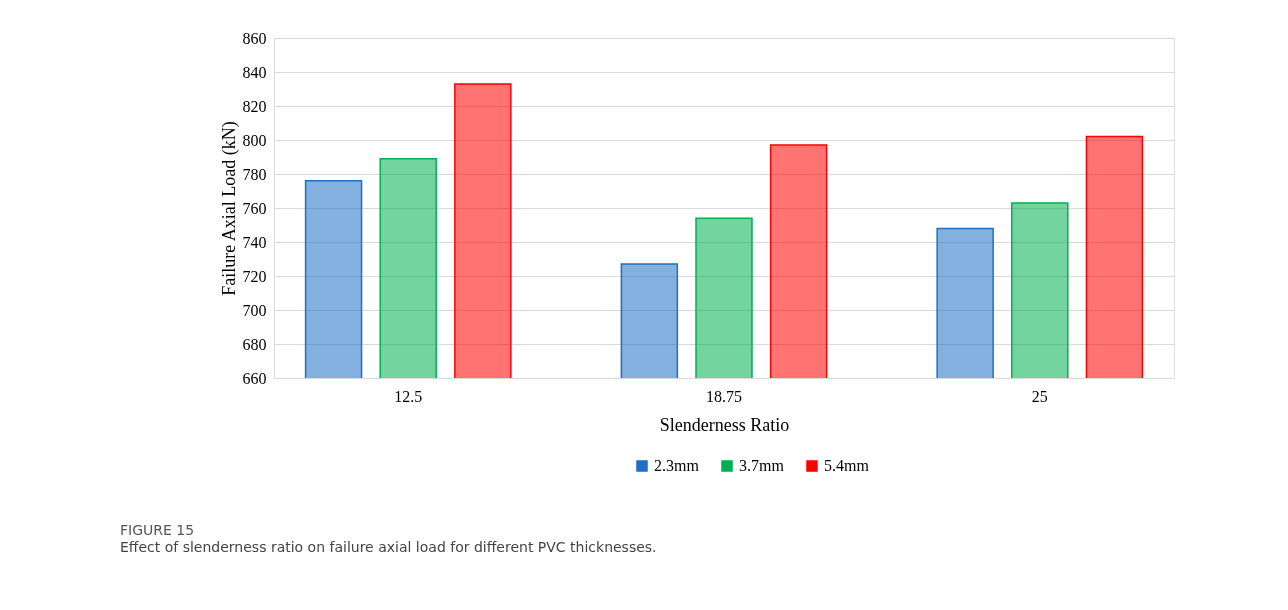 This screenshot has height=610, width=1288. What do you see at coordinates (157, 530) in the screenshot?
I see `text: FIGURE 15` at bounding box center [157, 530].